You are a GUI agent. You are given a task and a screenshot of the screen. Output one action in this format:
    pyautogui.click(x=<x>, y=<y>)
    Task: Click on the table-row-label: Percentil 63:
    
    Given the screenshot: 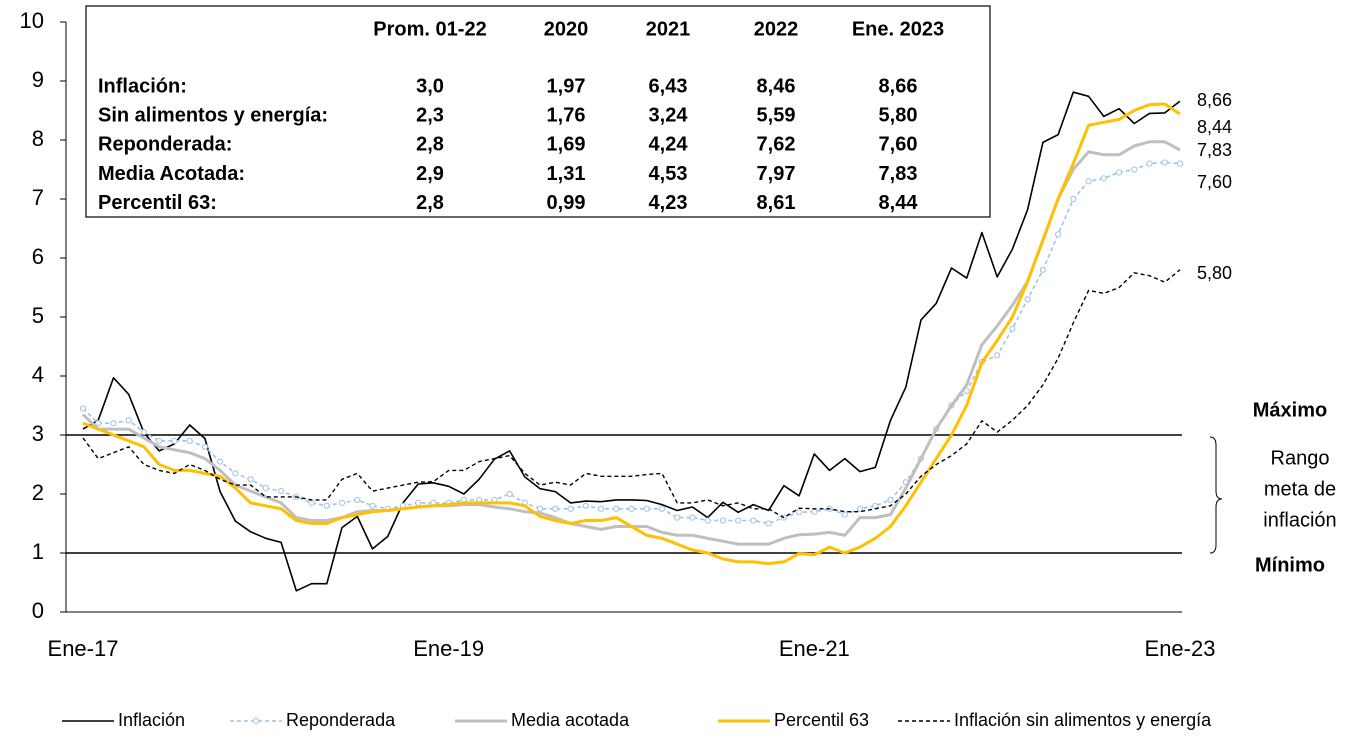 What is the action you would take?
    pyautogui.click(x=157, y=203)
    